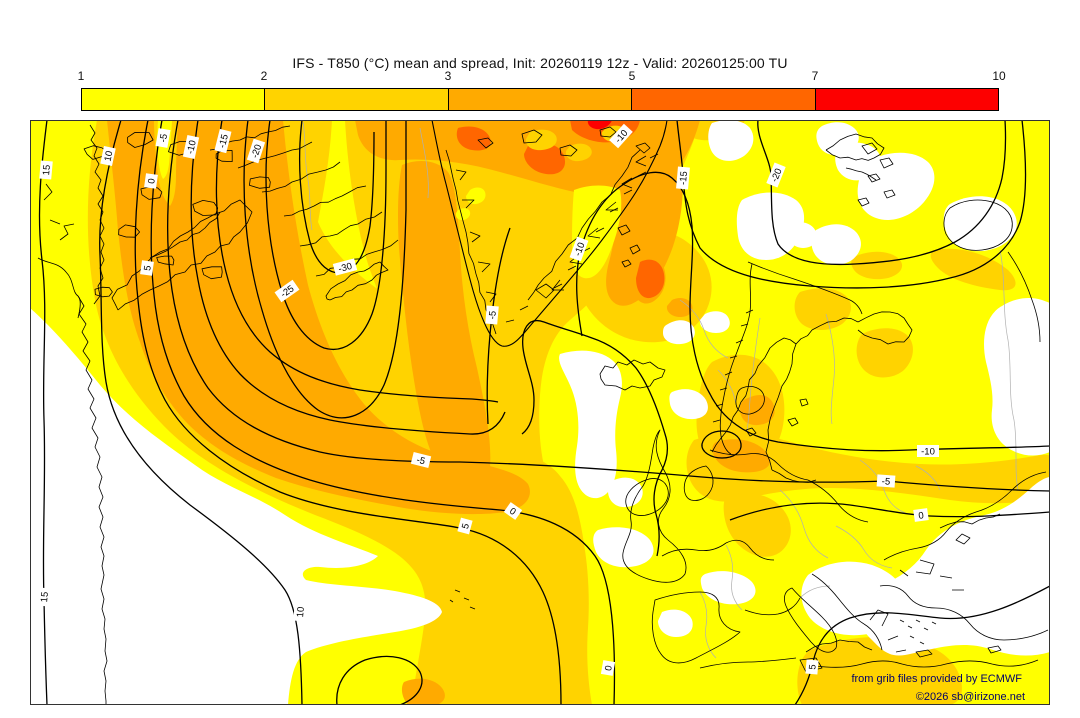 The image size is (1080, 718). Describe the element at coordinates (936, 679) in the screenshot. I see `svg-text:from grib files provided by EC: from grib files provided by ECMWF` at that location.